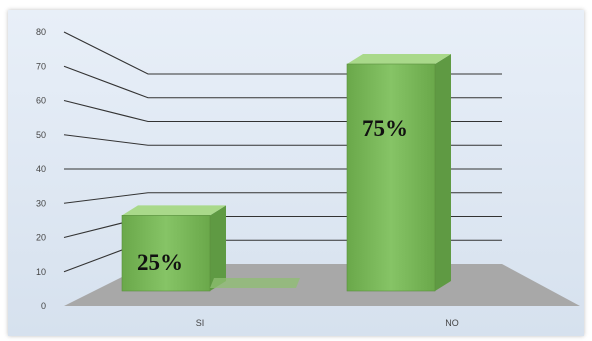  What do you see at coordinates (327, 323) in the screenshot?
I see `x-axis-categories: SI NO` at bounding box center [327, 323].